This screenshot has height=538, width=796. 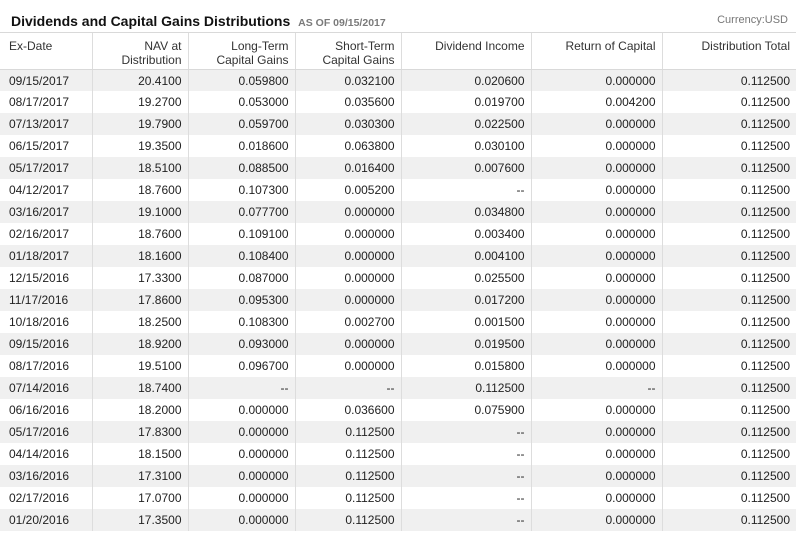 I want to click on nav-cell: 18.2000, so click(x=139, y=410).